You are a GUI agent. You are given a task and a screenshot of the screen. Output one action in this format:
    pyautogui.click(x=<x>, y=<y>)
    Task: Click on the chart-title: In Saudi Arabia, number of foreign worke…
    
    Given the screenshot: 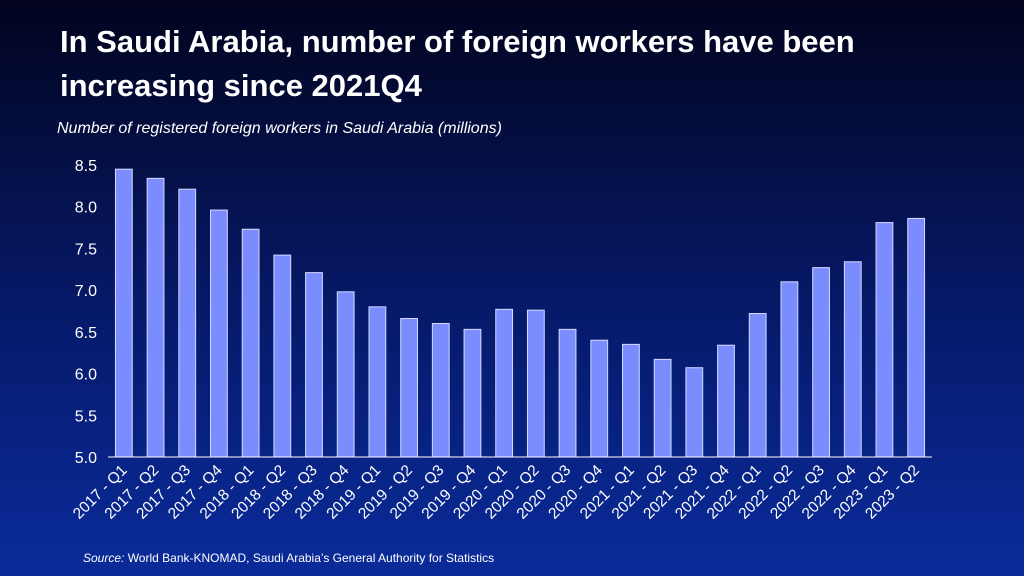 What is the action you would take?
    pyautogui.click(x=457, y=63)
    